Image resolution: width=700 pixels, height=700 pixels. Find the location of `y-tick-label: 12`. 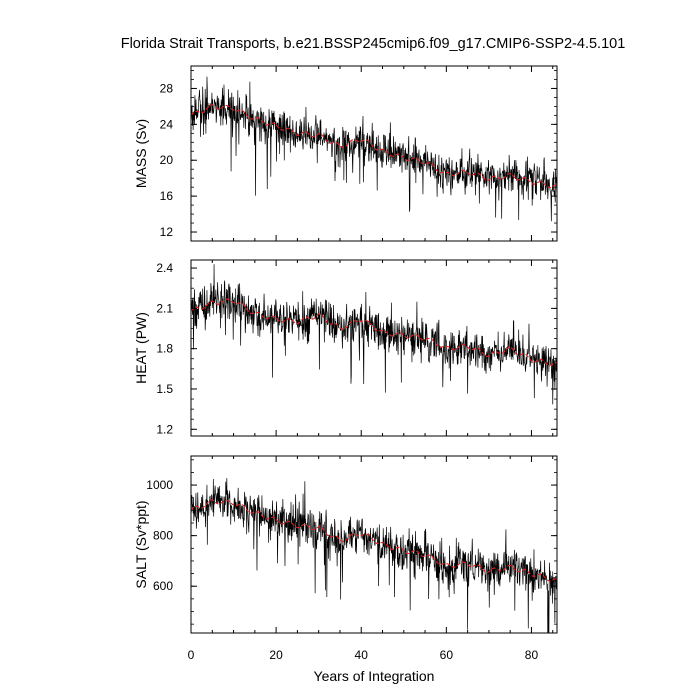

y-tick-label: 12 is located at coordinates (167, 232).